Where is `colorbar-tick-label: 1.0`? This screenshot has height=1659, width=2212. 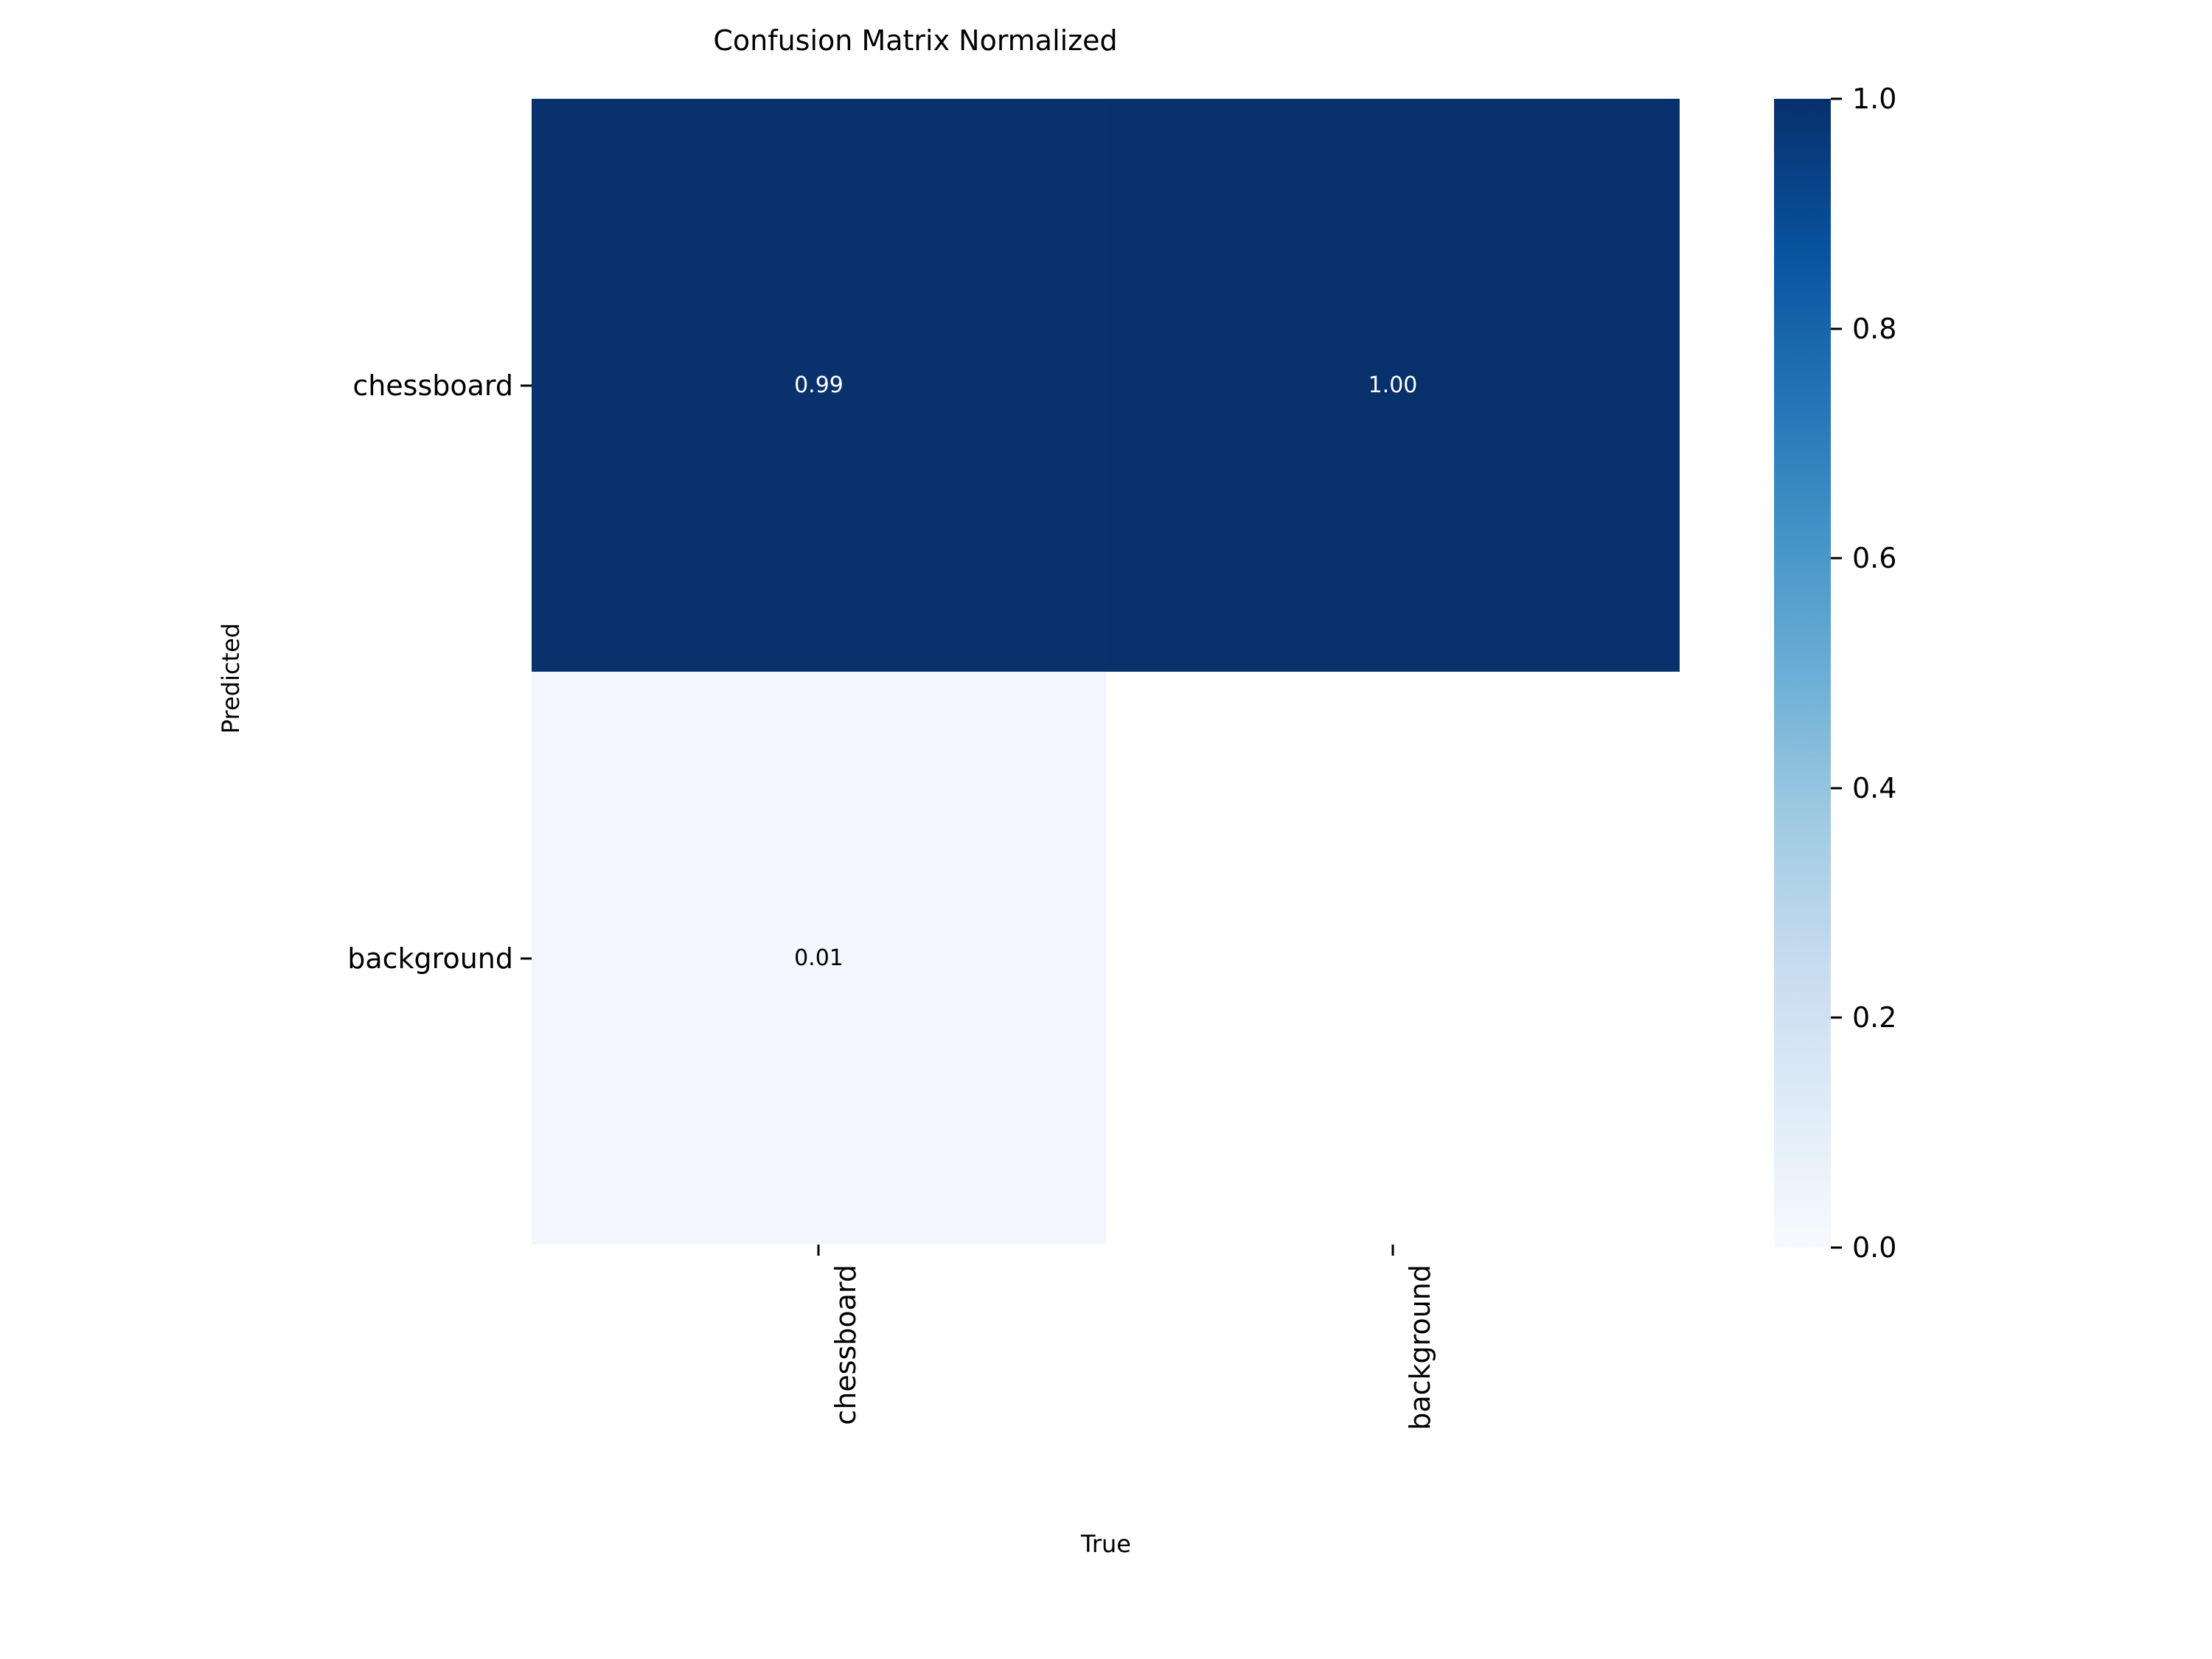
colorbar-tick-label: 1.0 is located at coordinates (1874, 99).